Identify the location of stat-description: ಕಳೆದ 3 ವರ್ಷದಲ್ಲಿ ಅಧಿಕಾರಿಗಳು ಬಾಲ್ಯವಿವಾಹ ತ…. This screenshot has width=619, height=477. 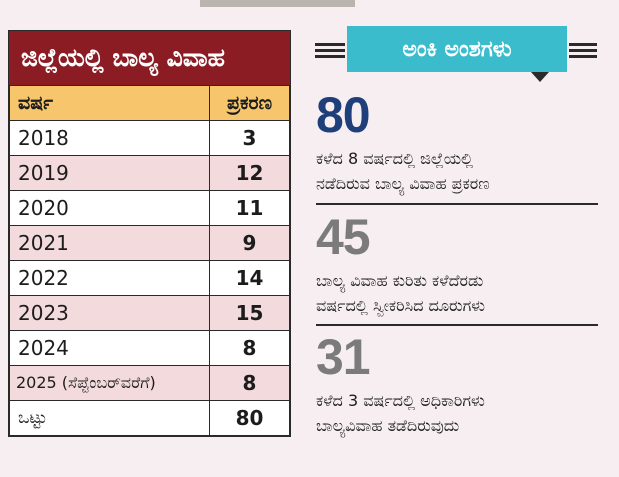
(457, 413).